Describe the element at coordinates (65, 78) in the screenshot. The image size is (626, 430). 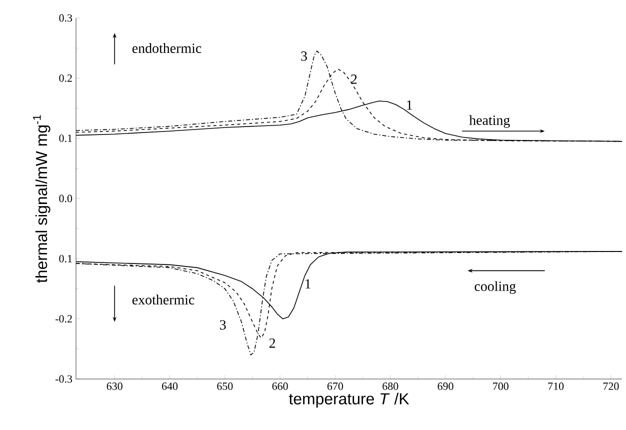
I see `y-tick-label: 0.2` at that location.